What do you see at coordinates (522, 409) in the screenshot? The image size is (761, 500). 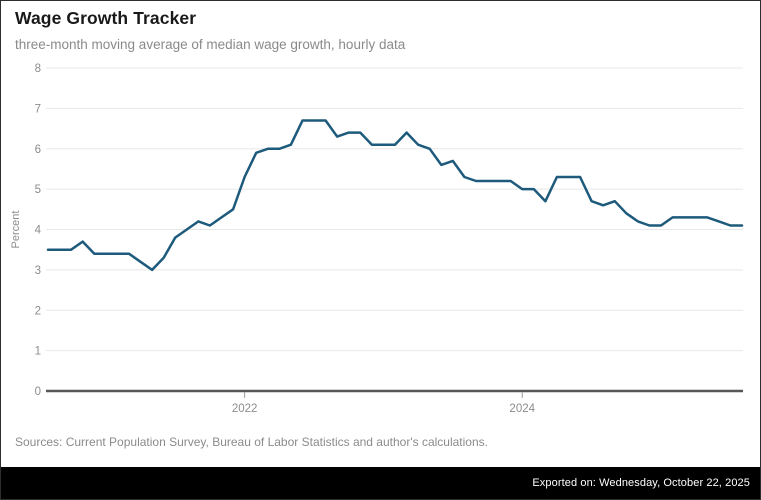 I see `x-tick-label: 2024` at bounding box center [522, 409].